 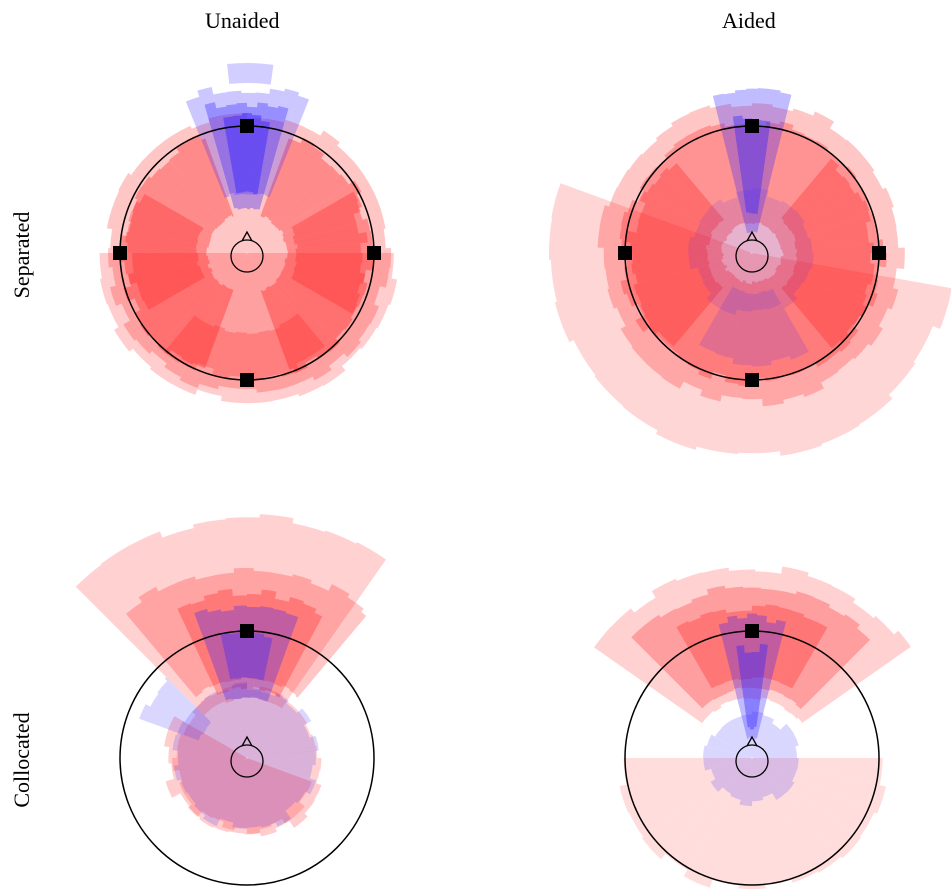 What do you see at coordinates (247, 380) in the screenshot?
I see `speaker-back-separated-unaided` at bounding box center [247, 380].